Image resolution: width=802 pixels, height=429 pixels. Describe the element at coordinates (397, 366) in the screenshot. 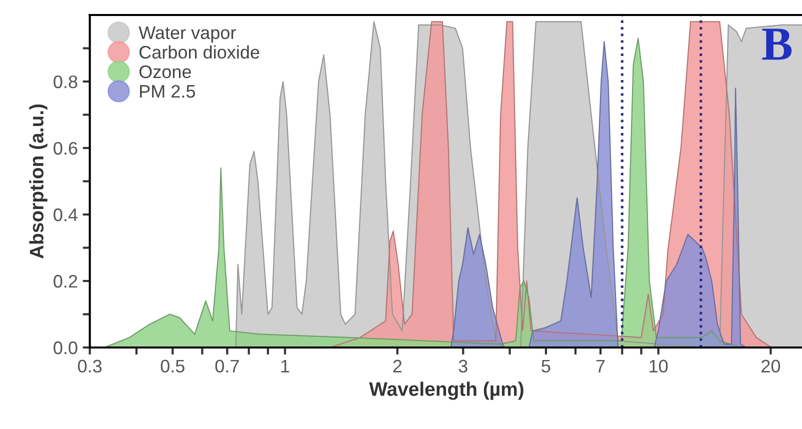

I see `x-tick-label: 2` at that location.